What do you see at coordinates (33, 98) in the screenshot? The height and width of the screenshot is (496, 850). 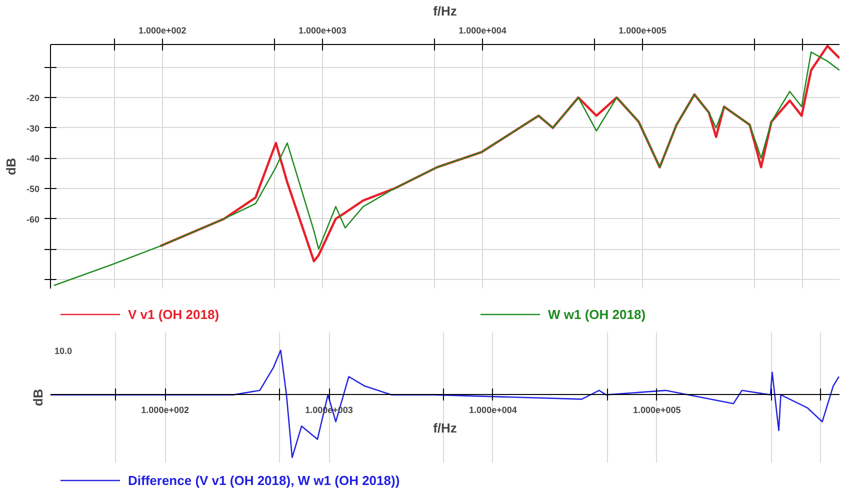 I see `y-tick-label: -20` at bounding box center [33, 98].